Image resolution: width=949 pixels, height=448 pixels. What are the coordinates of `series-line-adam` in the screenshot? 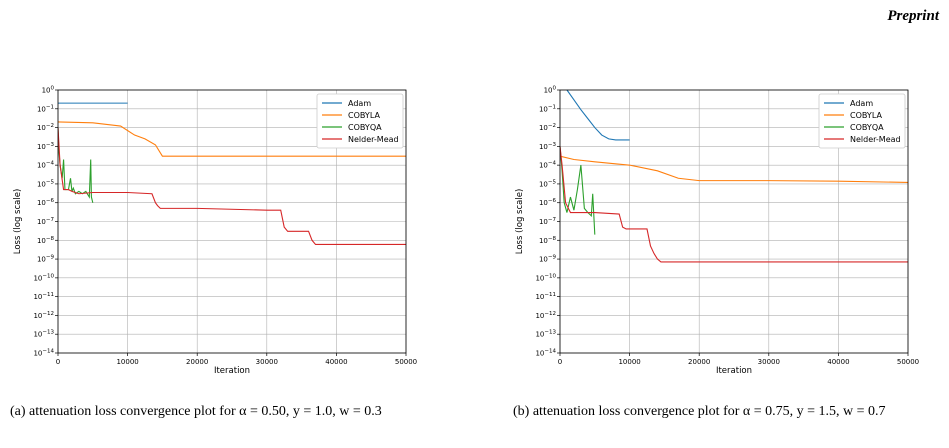 It's located at (598, 115).